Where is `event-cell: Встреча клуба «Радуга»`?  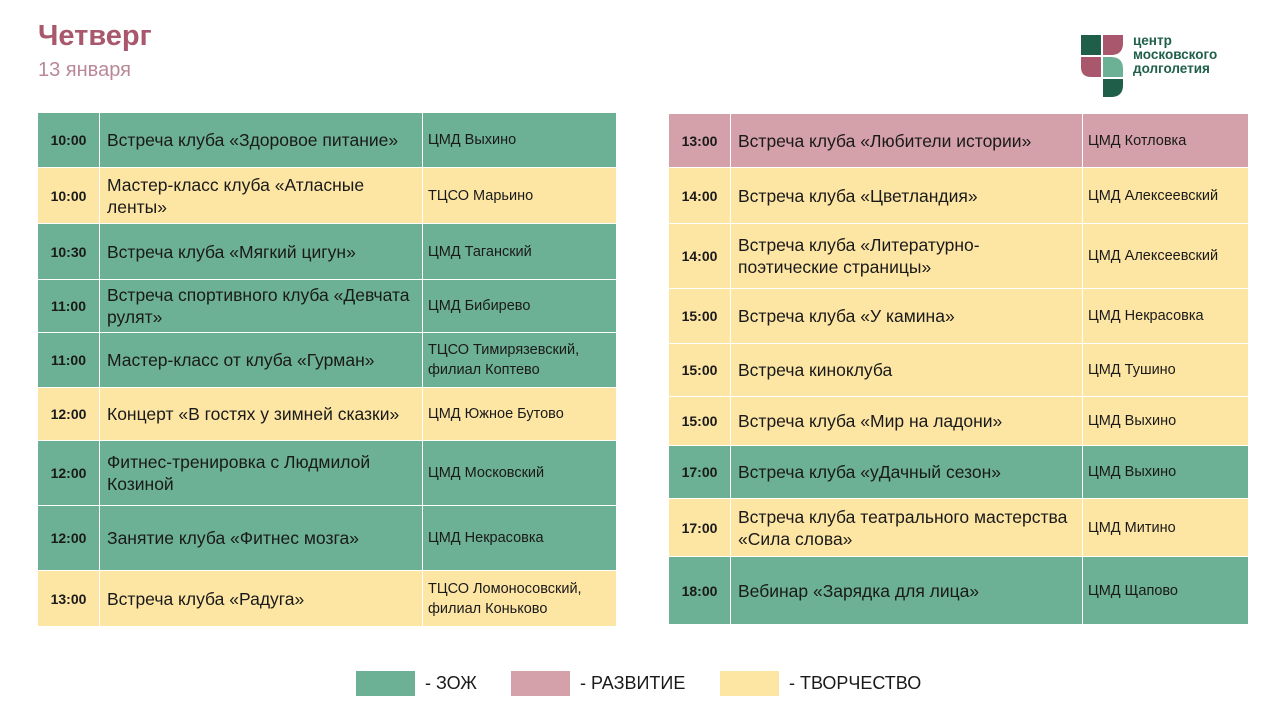
event-cell: Встреча клуба «Радуга» is located at coordinates (261, 598).